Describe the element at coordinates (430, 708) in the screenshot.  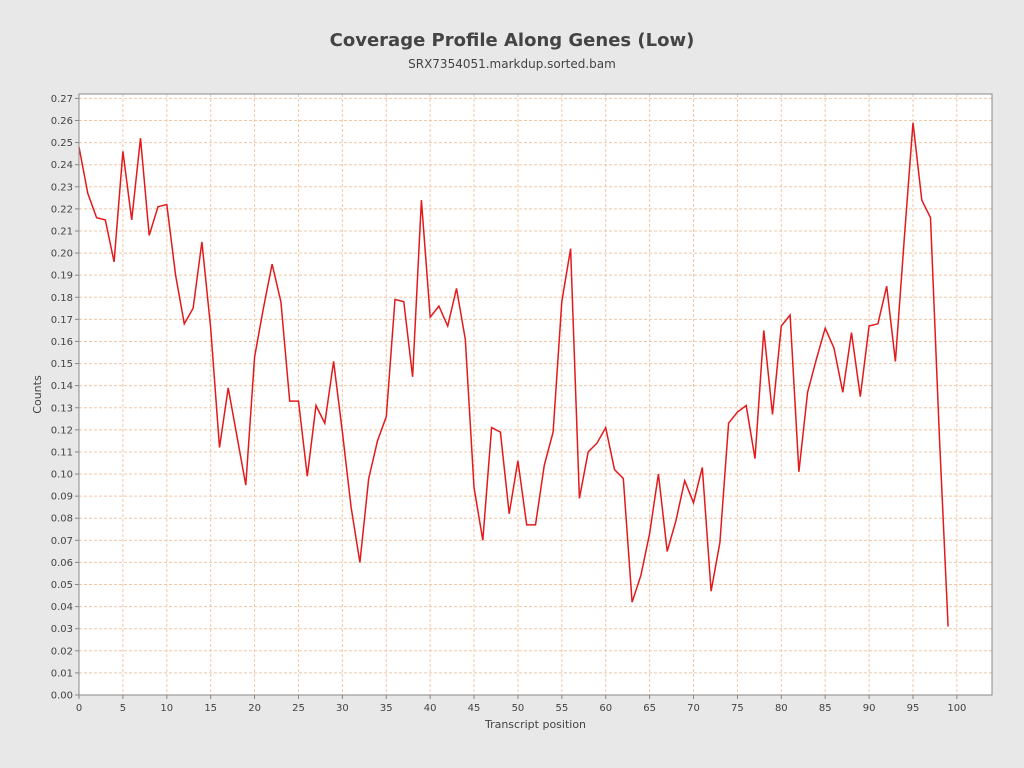
I see `x-tick-label: 40` at that location.